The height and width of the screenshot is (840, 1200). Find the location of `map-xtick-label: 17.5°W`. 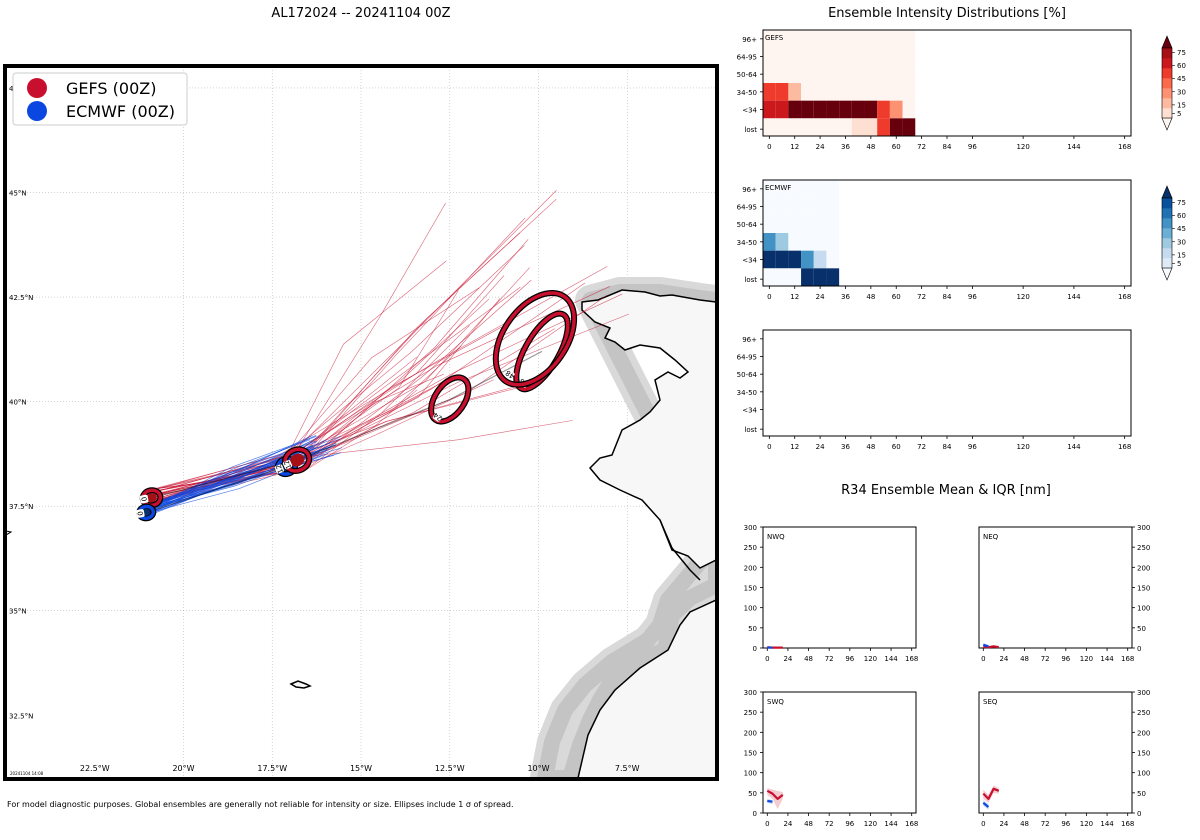

map-xtick-label: 17.5°W is located at coordinates (272, 768).